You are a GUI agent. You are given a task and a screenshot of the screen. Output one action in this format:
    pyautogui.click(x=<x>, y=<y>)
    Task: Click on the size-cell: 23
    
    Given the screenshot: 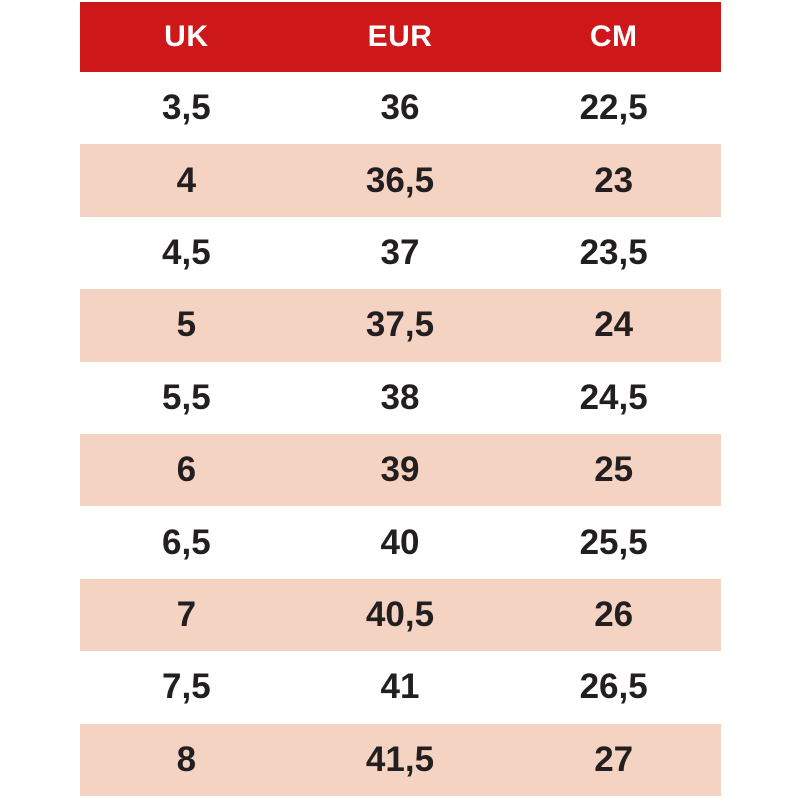 What is the action you would take?
    pyautogui.click(x=614, y=180)
    